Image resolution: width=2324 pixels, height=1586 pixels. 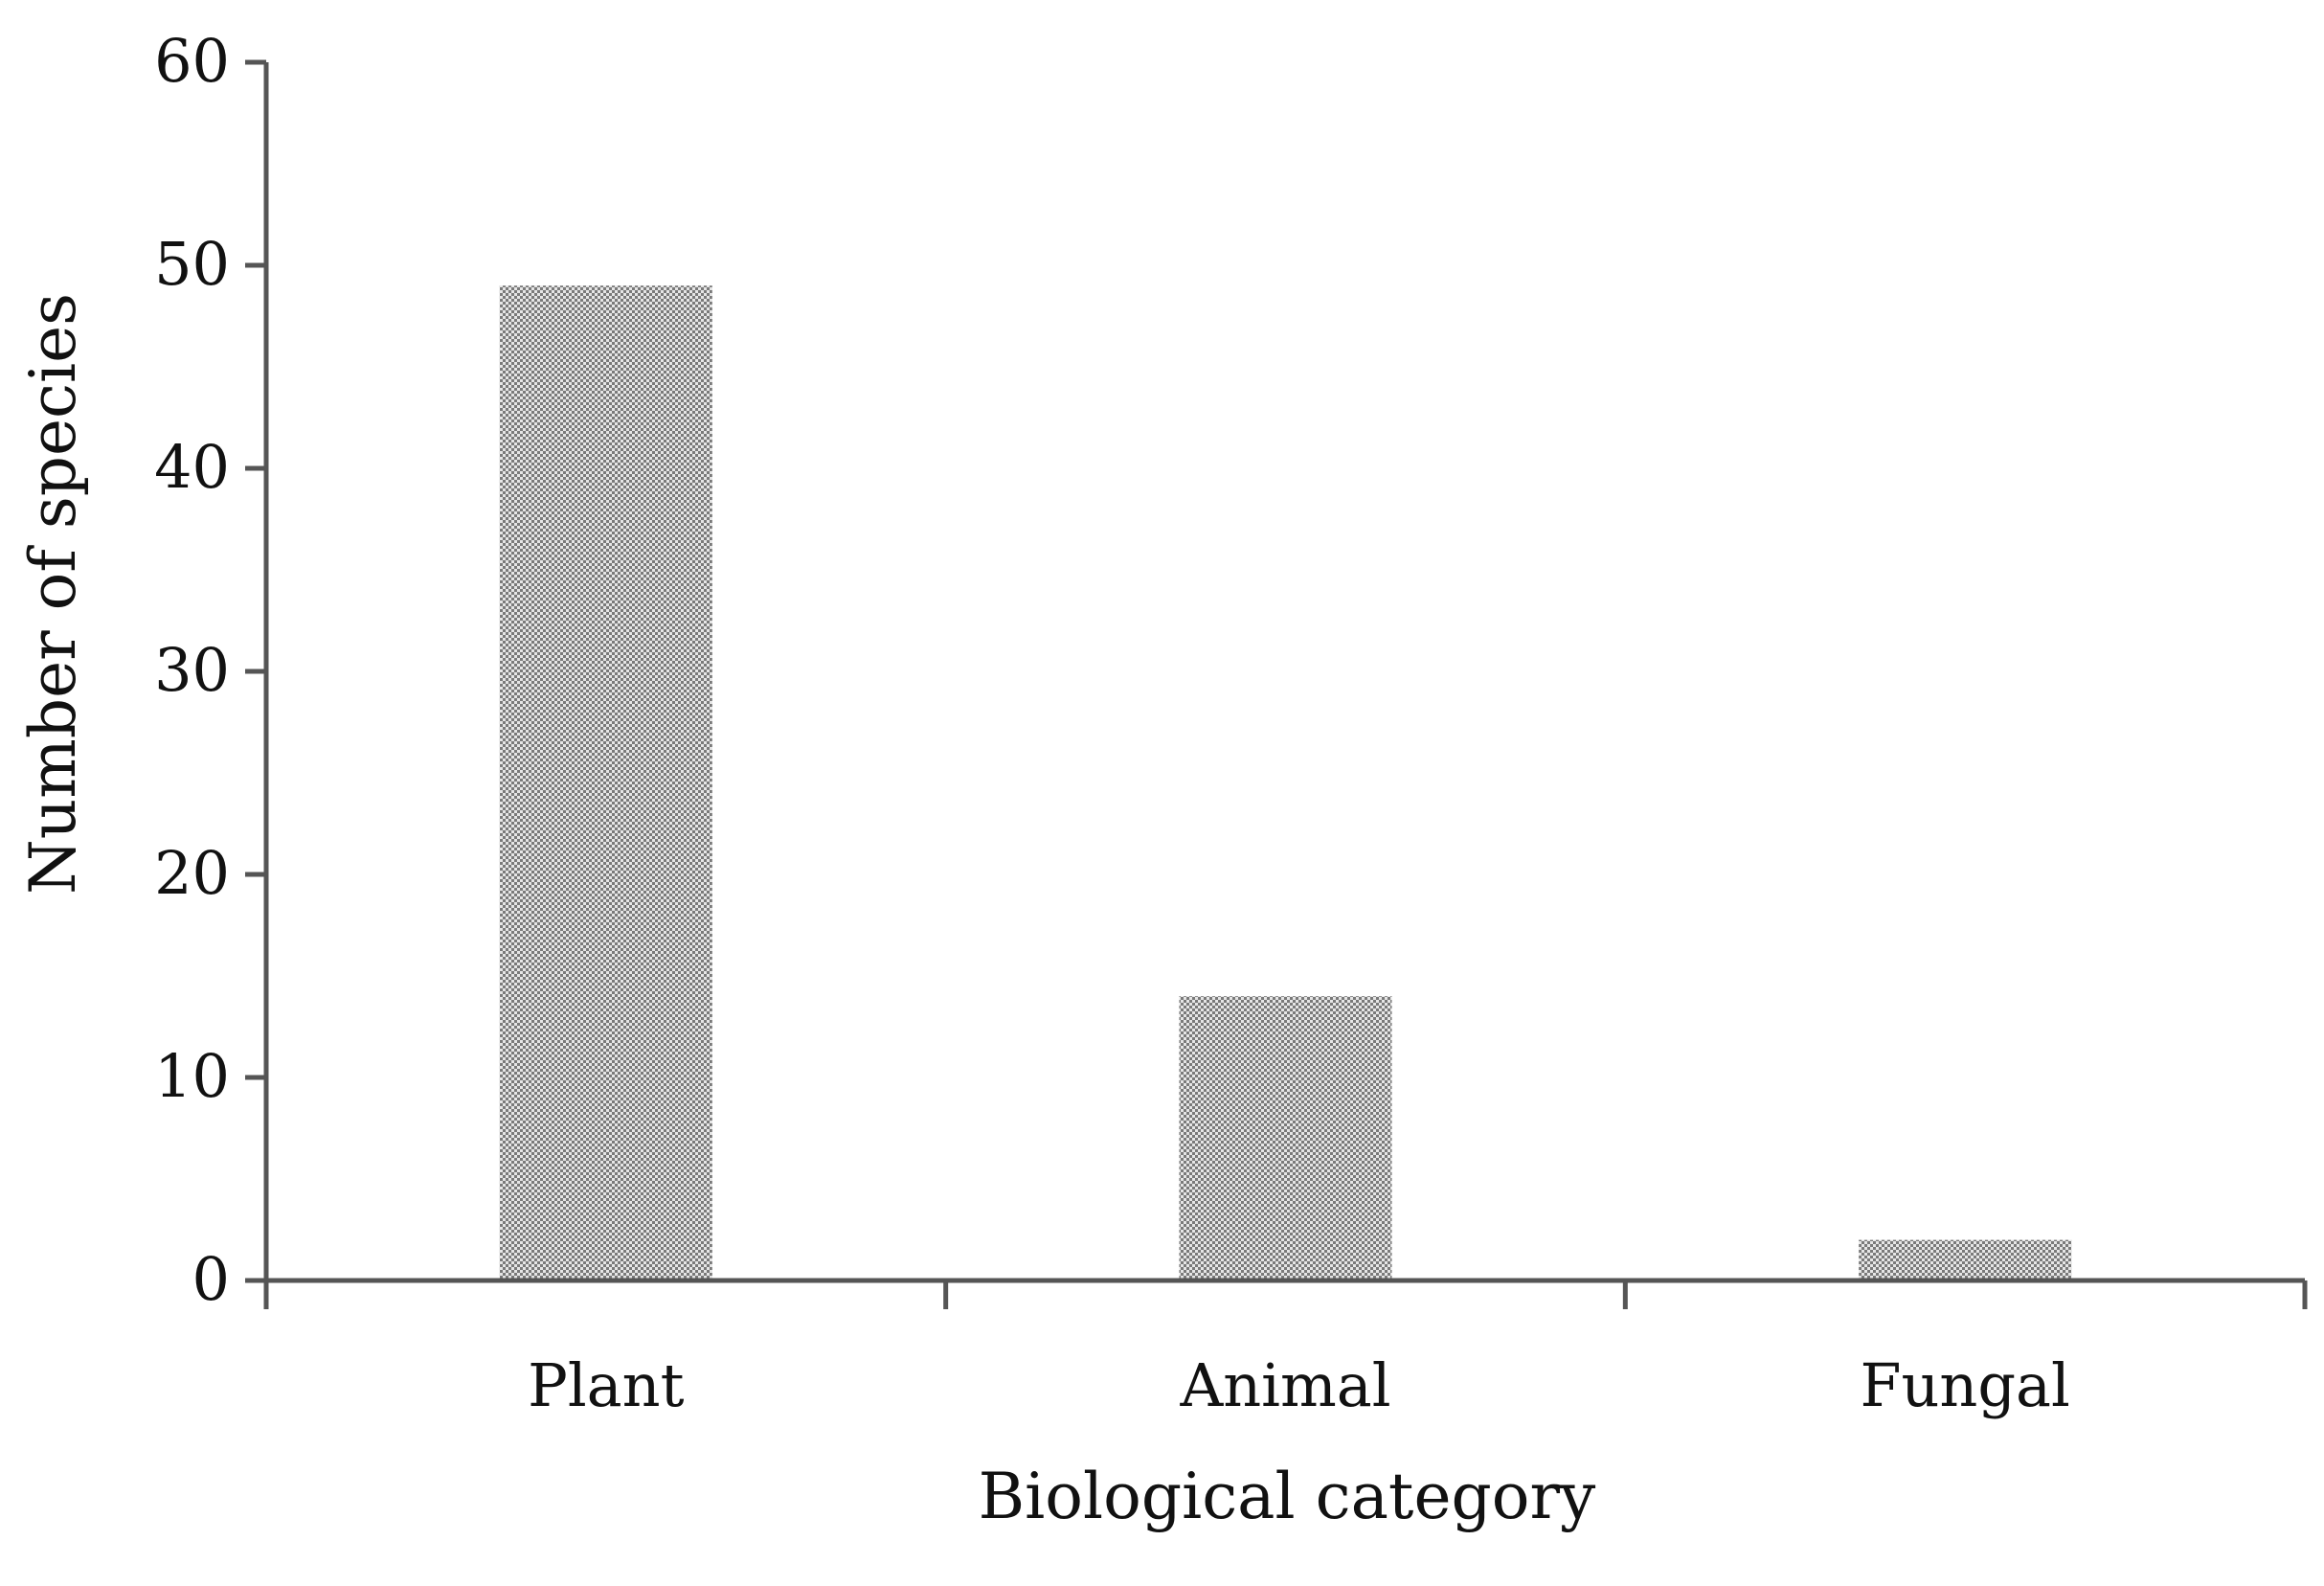 What do you see at coordinates (53, 594) in the screenshot?
I see `y-axis-title: Number of species` at bounding box center [53, 594].